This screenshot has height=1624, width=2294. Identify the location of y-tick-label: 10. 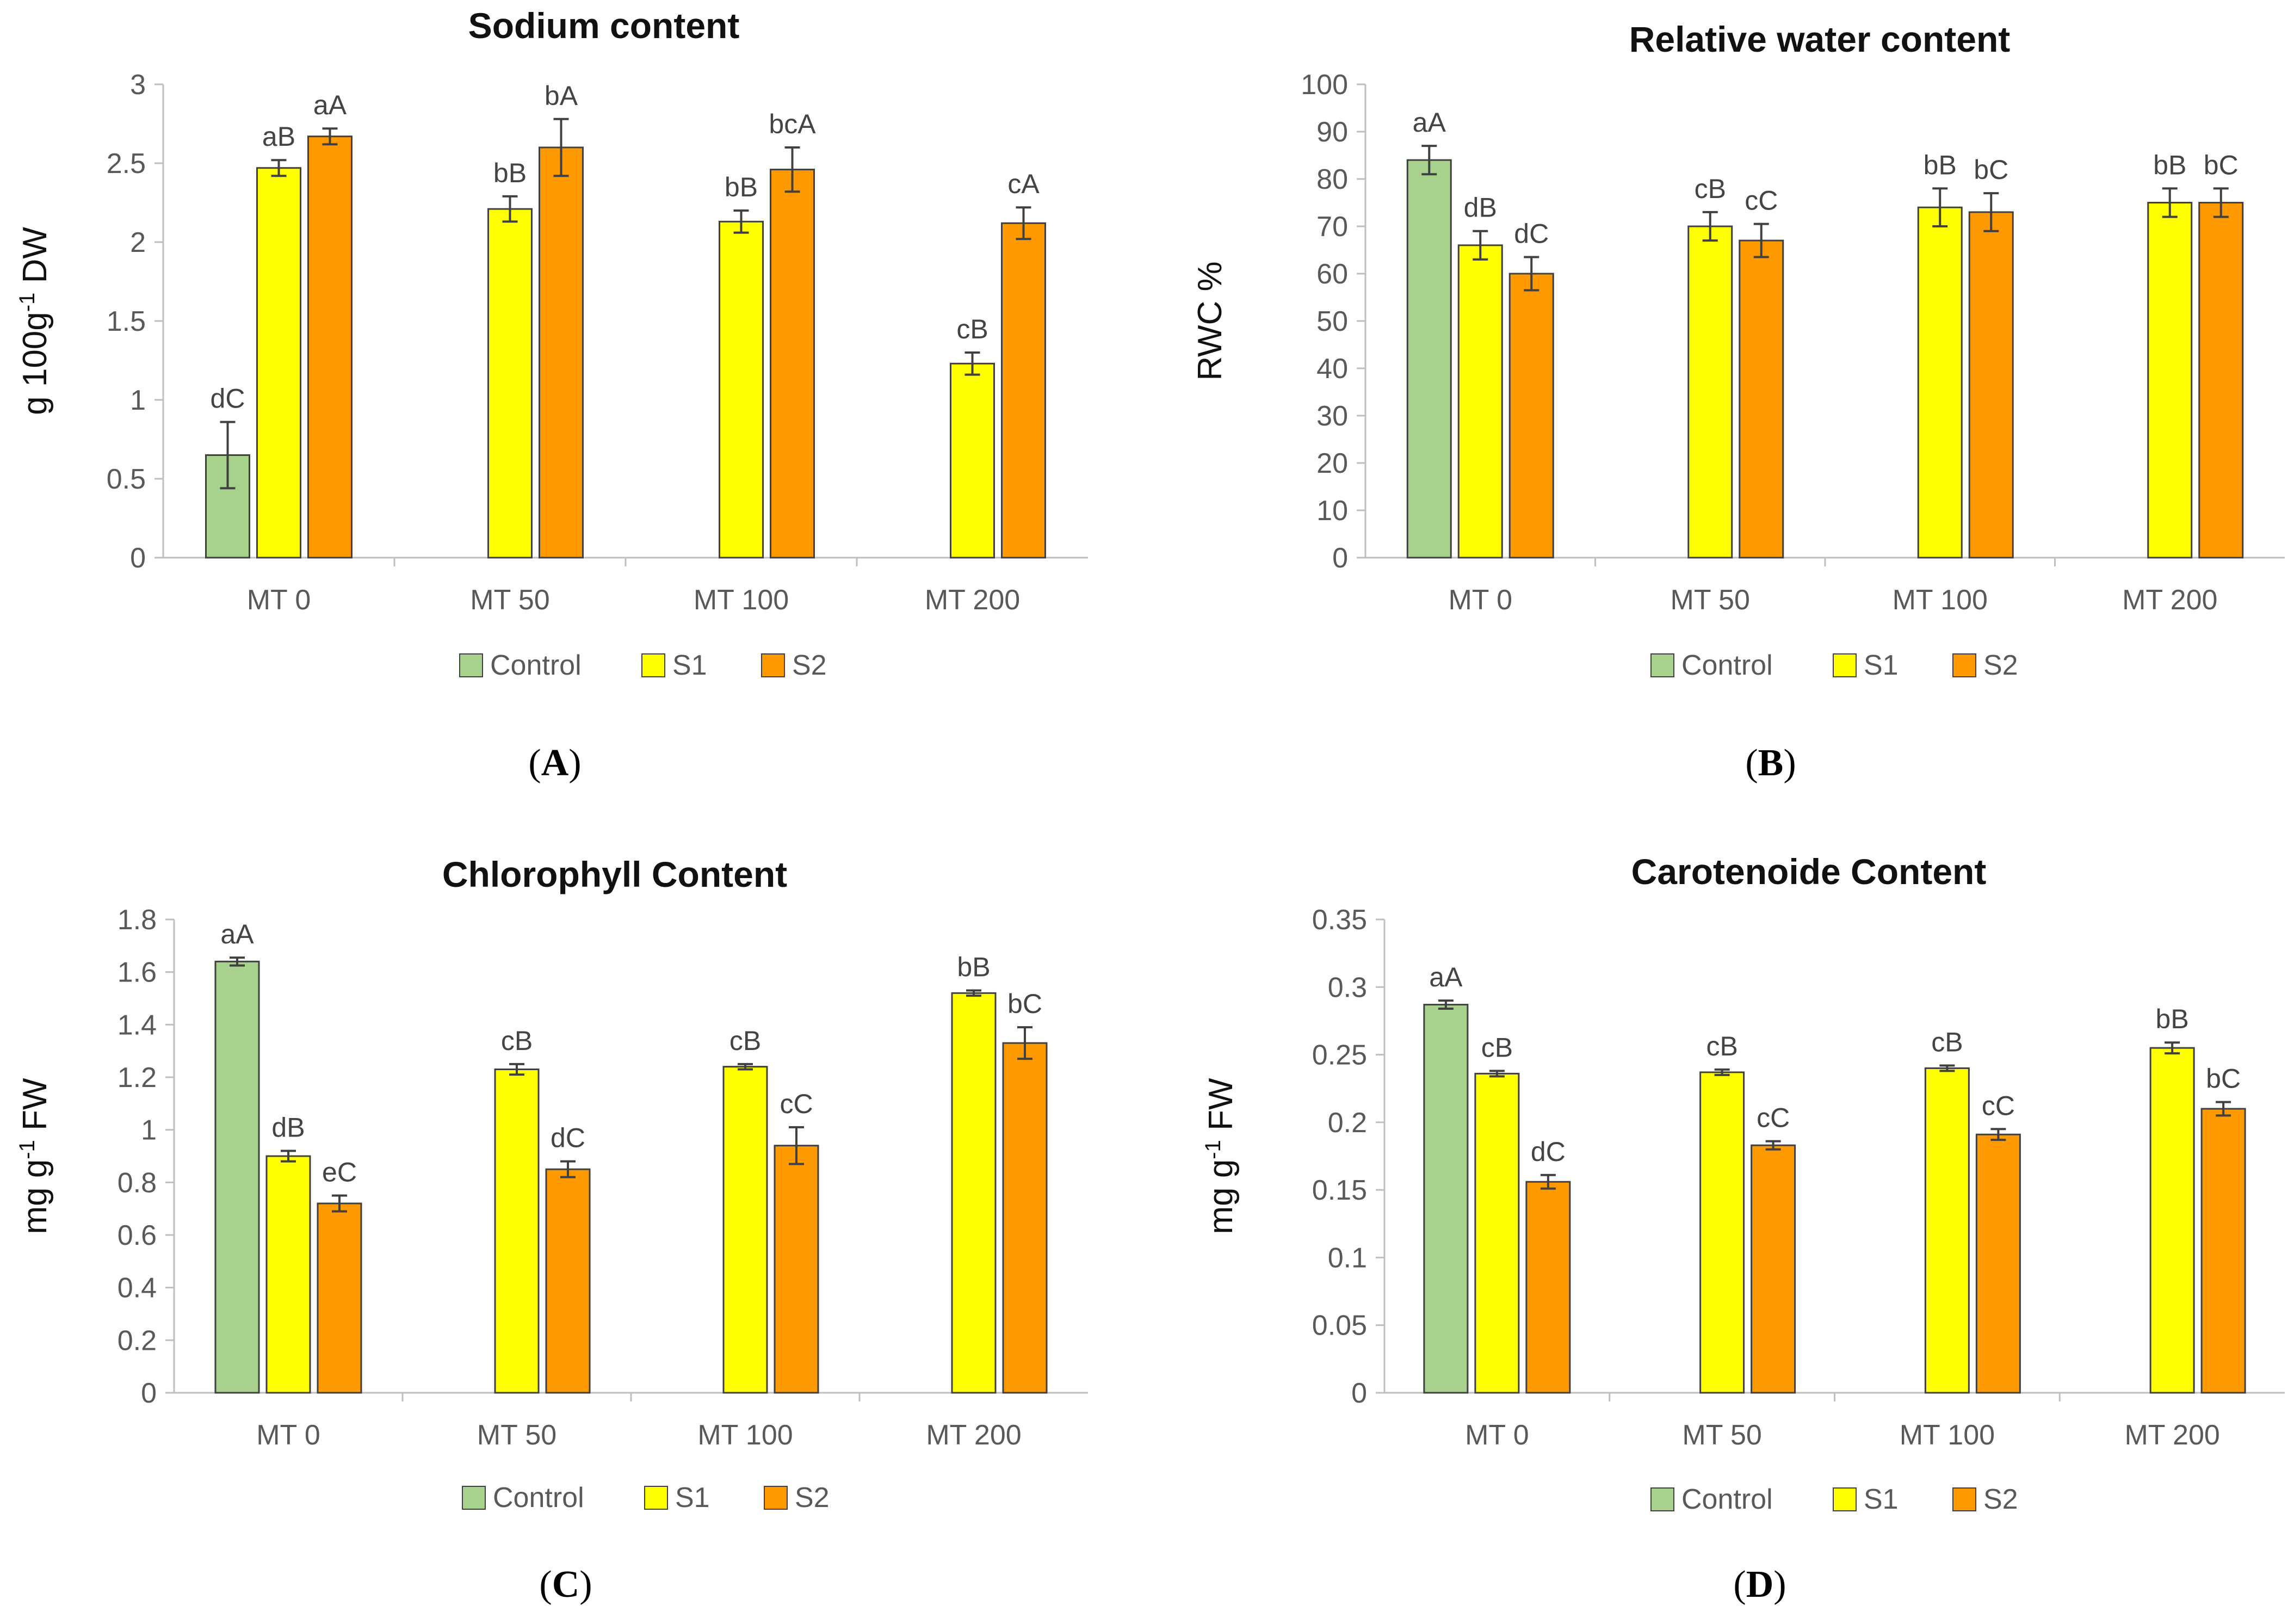
(1332, 511).